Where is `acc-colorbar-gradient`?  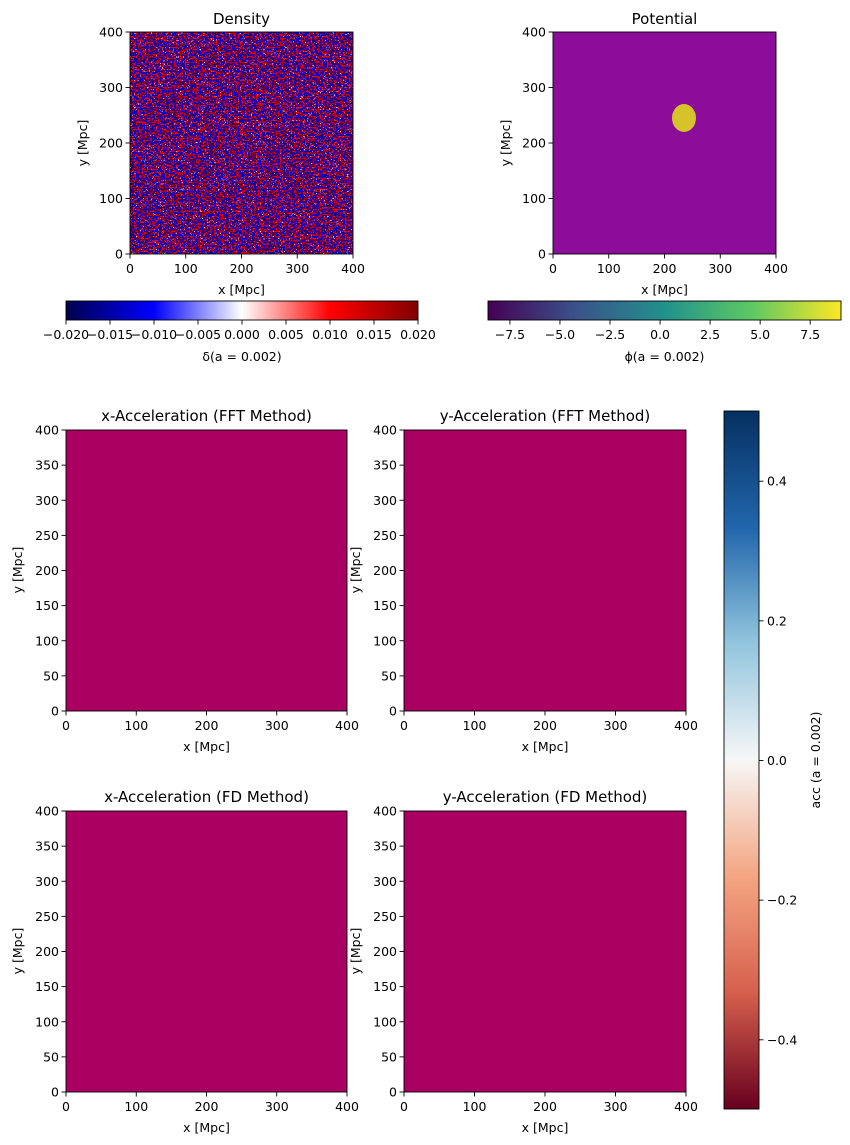 acc-colorbar-gradient is located at coordinates (741, 760).